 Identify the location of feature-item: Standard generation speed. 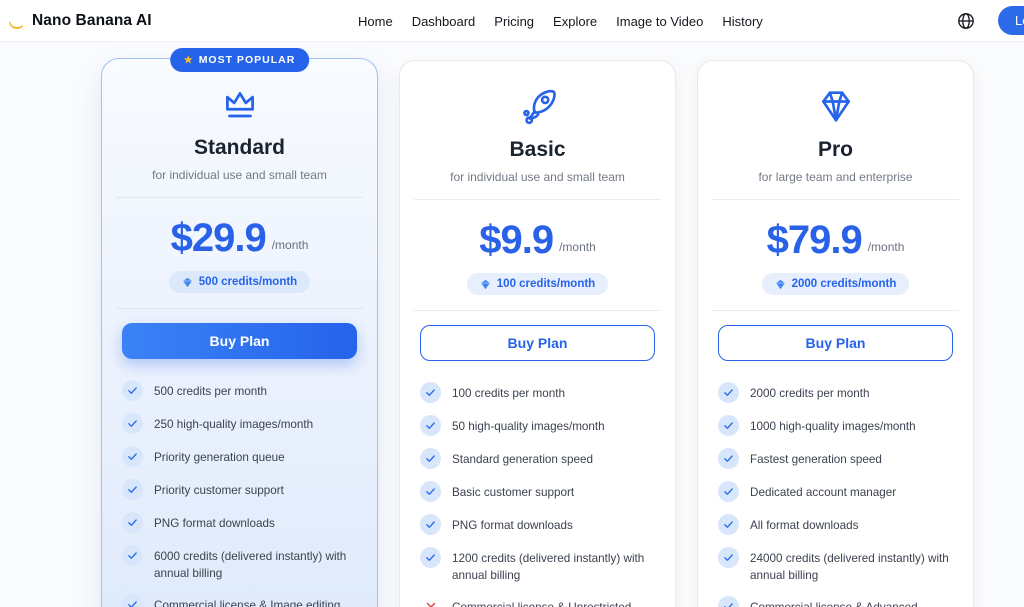
(537, 458).